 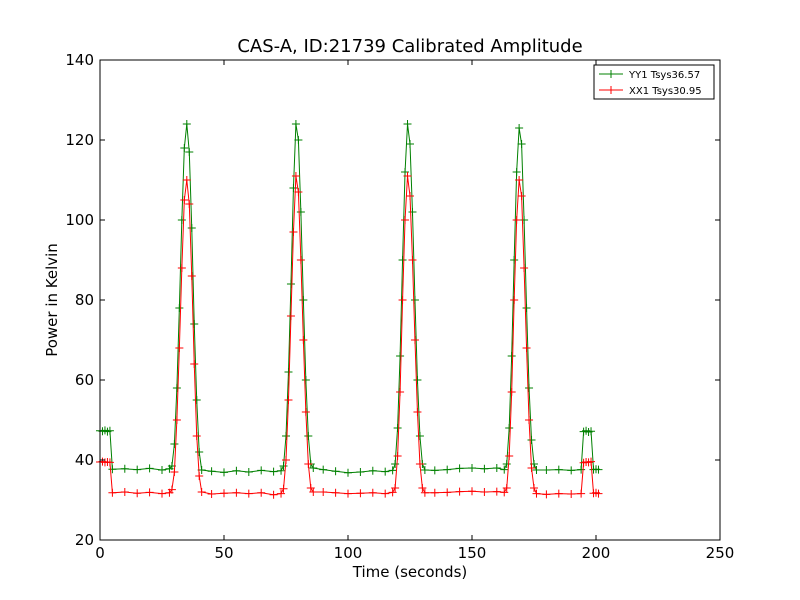 What do you see at coordinates (409, 46) in the screenshot?
I see `chart-title: CAS-A, ID:21739 Calibrated Amplitude` at bounding box center [409, 46].